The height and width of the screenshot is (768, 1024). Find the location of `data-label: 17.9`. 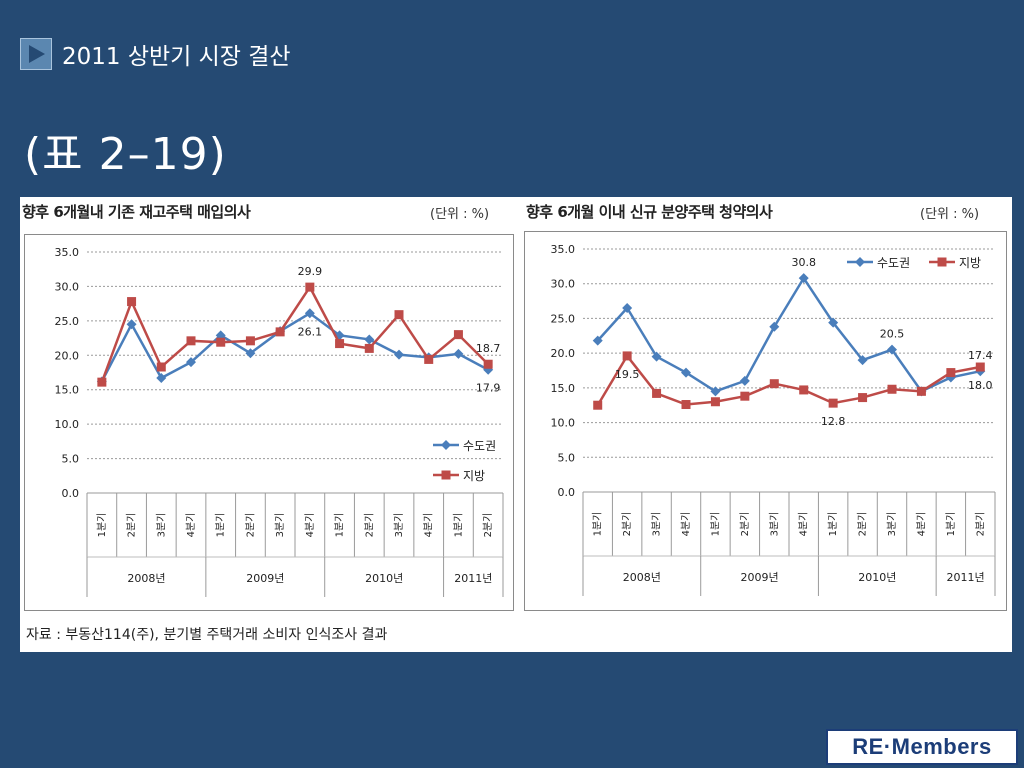

data-label: 17.9 is located at coordinates (488, 388).